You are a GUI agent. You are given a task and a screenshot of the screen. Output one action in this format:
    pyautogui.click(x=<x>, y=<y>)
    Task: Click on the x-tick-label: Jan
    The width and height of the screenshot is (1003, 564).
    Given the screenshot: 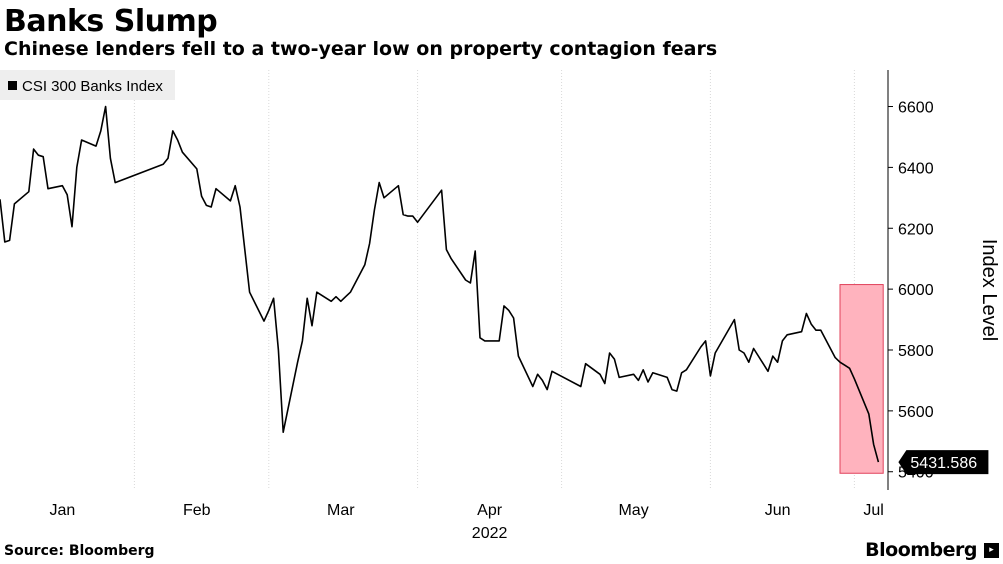 What is the action you would take?
    pyautogui.click(x=63, y=510)
    